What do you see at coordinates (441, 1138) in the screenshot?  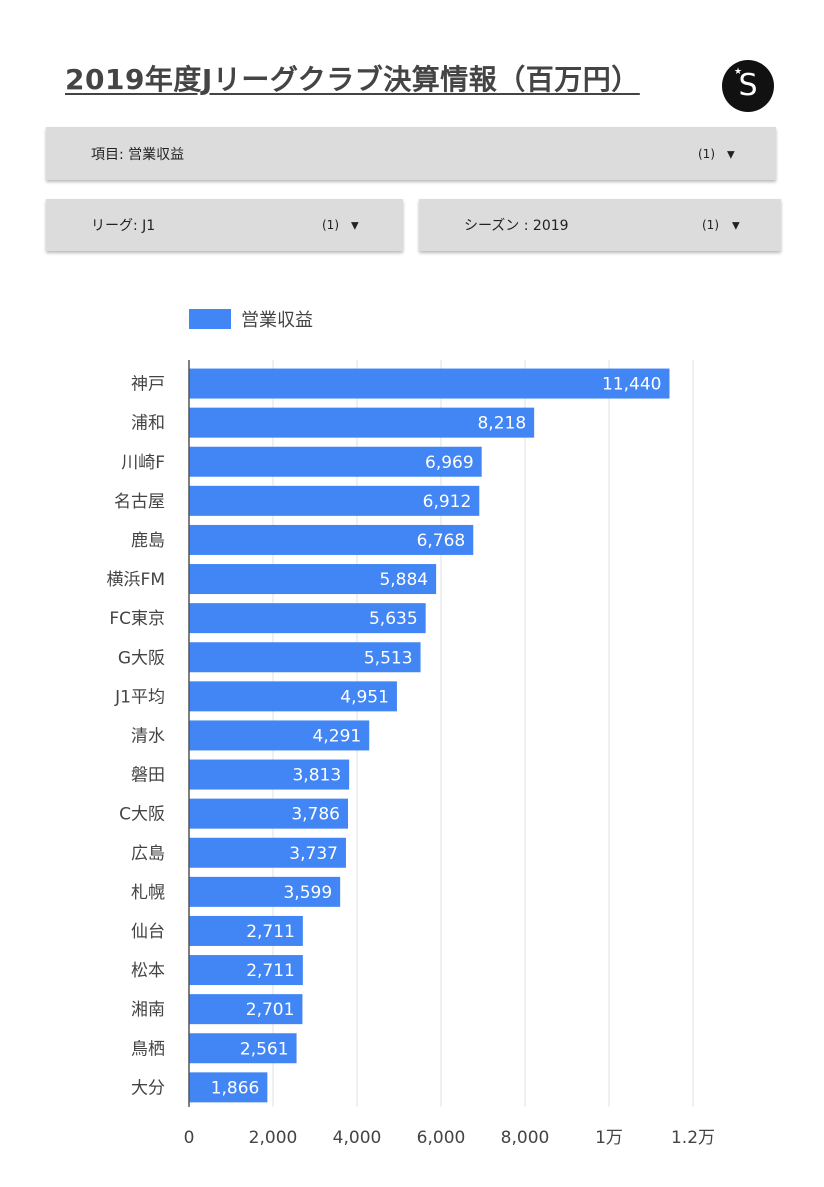 I see `x-tick-label: 6,000` at bounding box center [441, 1138].